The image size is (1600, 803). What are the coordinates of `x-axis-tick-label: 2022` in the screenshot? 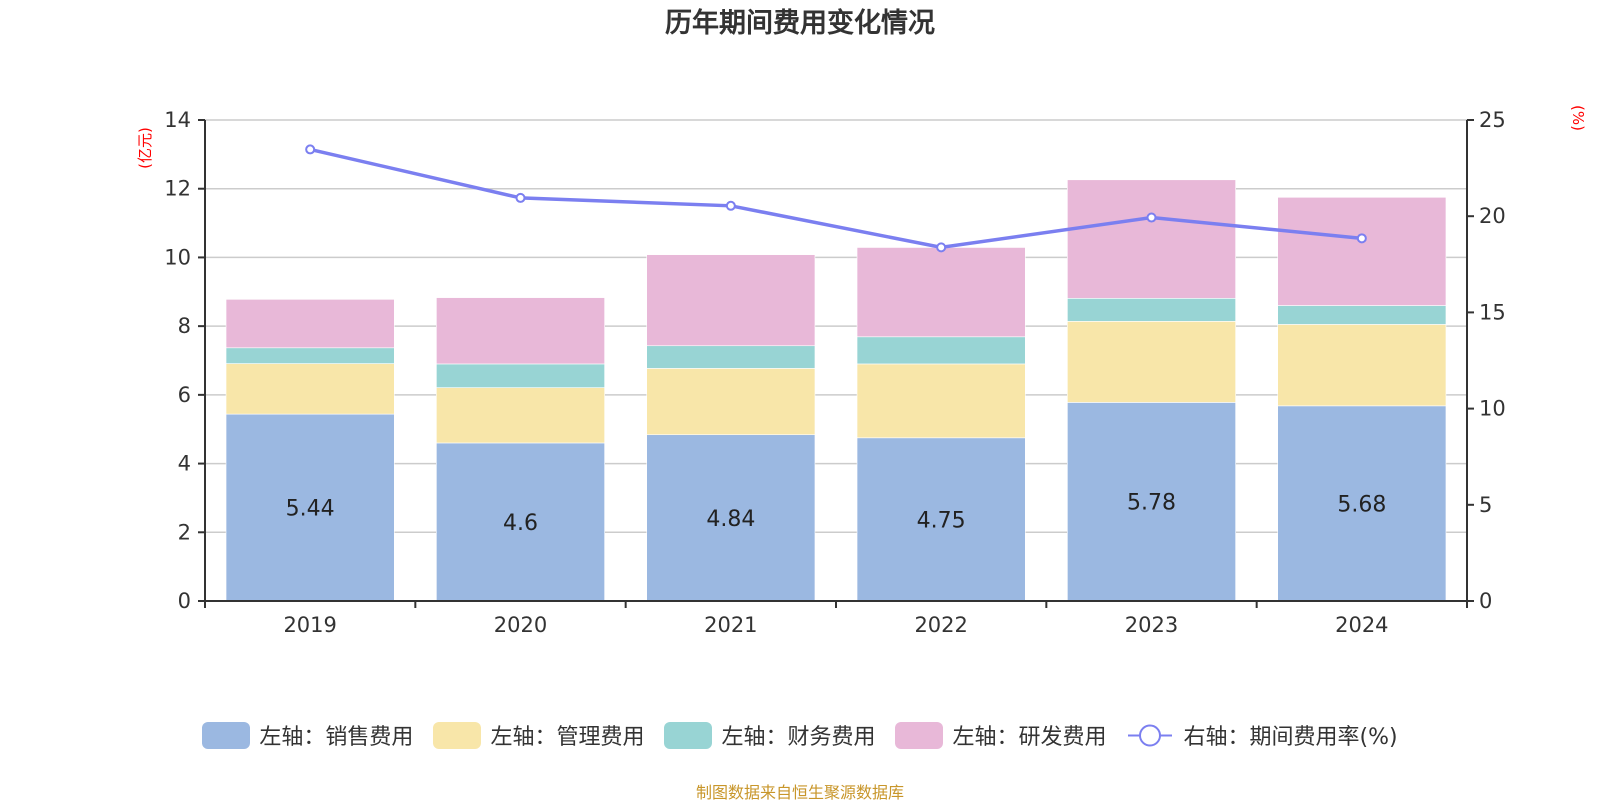 It's located at (940, 625).